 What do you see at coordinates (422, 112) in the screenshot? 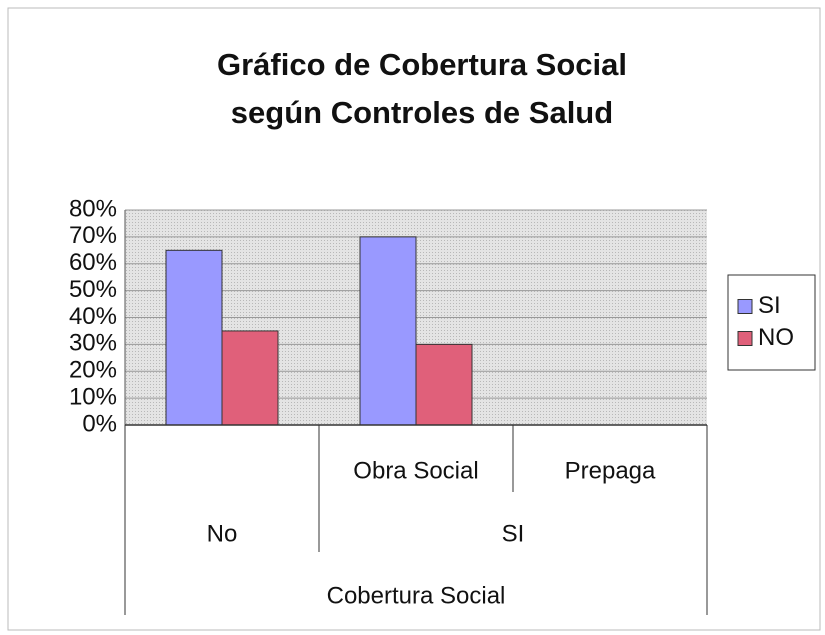
I see `chart-title: según Controles de Salud` at bounding box center [422, 112].